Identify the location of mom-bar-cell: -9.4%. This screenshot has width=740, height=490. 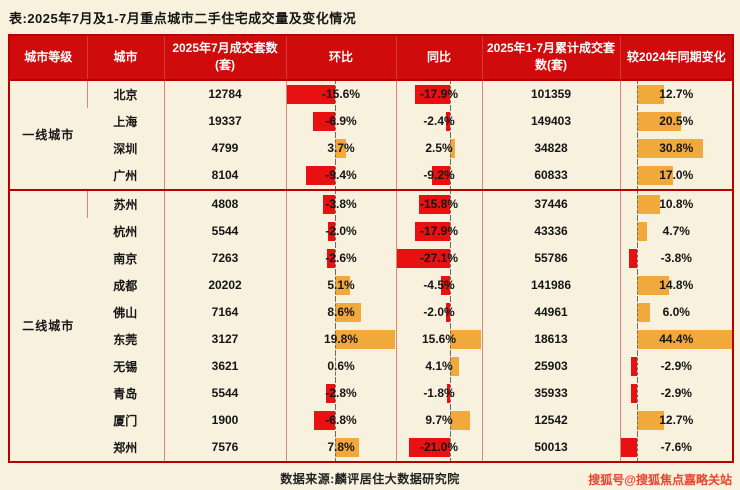
(340, 175).